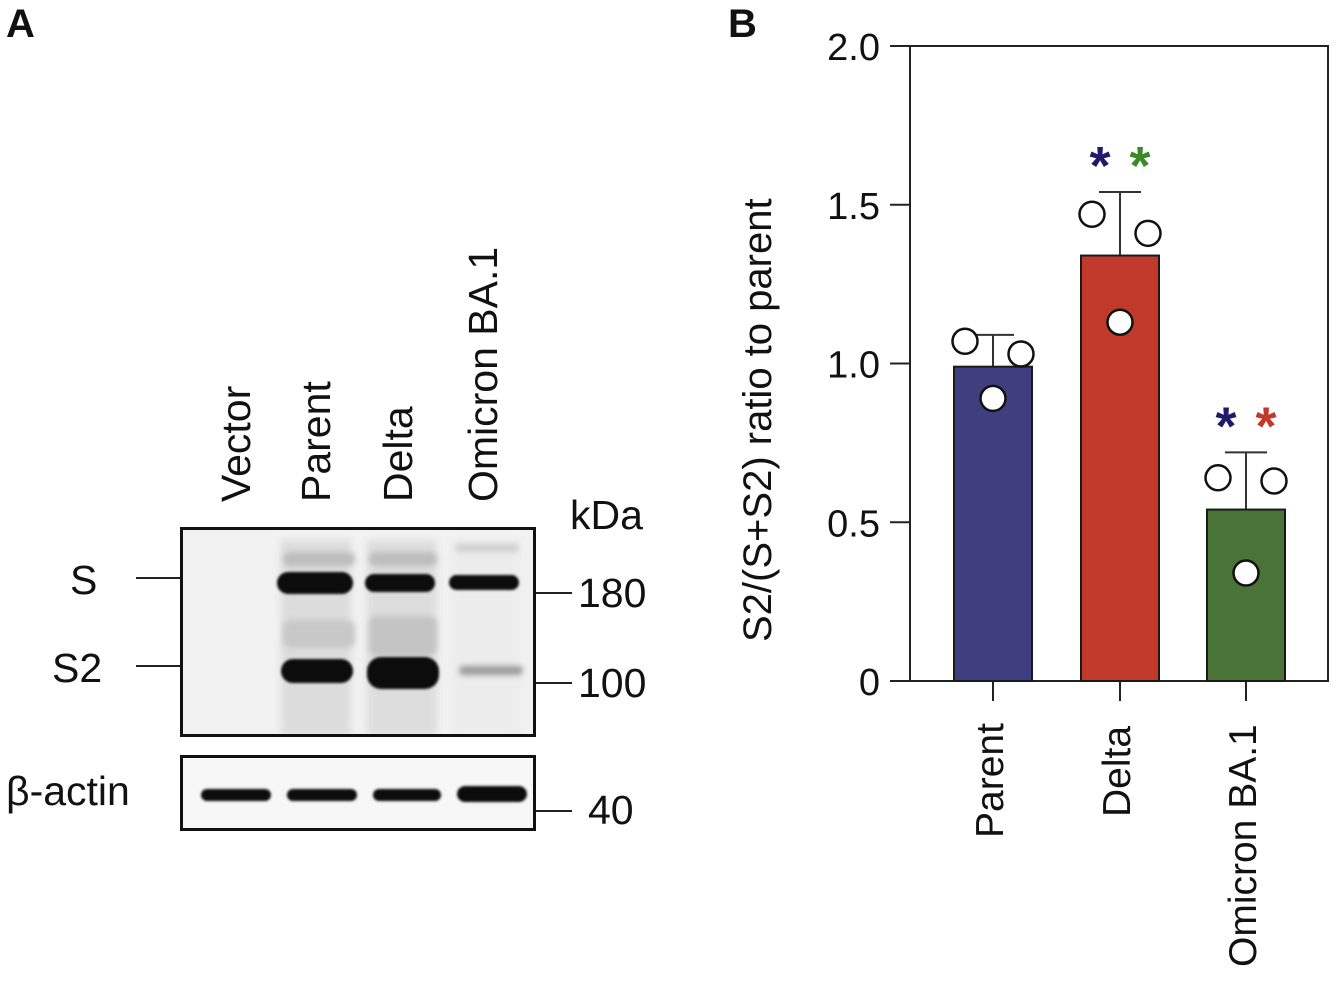 The height and width of the screenshot is (988, 1336). What do you see at coordinates (20, 24) in the screenshot?
I see `panel-a-letter: A` at bounding box center [20, 24].